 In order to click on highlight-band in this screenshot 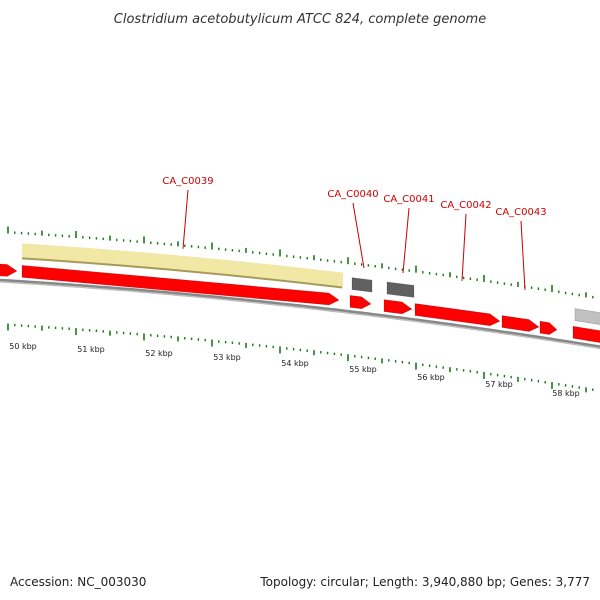, I will do `click(182, 265)`.